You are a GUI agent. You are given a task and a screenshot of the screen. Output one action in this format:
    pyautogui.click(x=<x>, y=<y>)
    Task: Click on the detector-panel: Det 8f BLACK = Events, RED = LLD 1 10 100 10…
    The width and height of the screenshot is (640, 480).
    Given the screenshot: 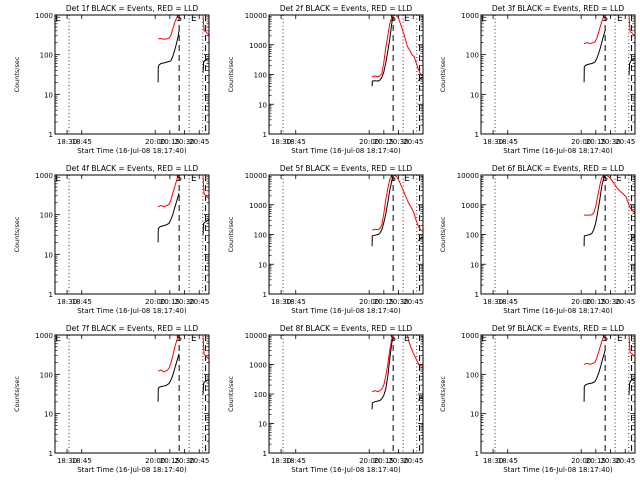 What is the action you would take?
    pyautogui.click(x=325, y=399)
    